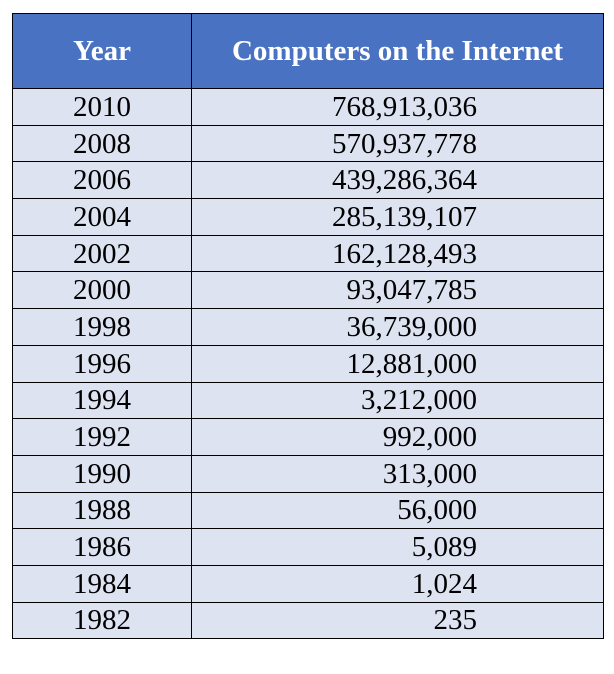 This screenshot has height=674, width=614. Describe the element at coordinates (397, 547) in the screenshot. I see `computers-count-cell: 5,089` at that location.